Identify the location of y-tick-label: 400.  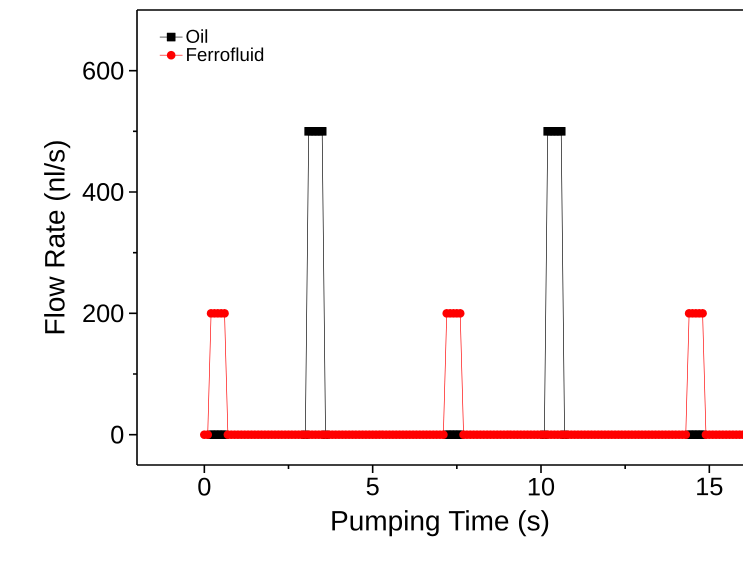
(103, 192).